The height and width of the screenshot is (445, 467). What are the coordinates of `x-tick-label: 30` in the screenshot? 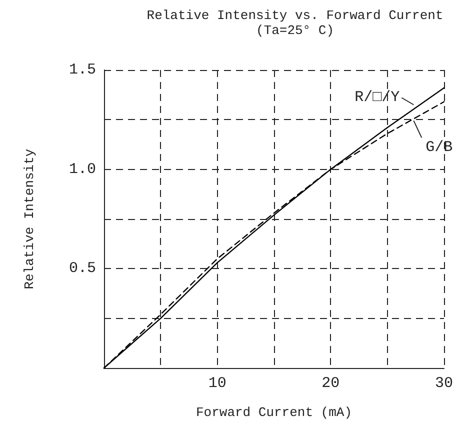 It's located at (444, 383).